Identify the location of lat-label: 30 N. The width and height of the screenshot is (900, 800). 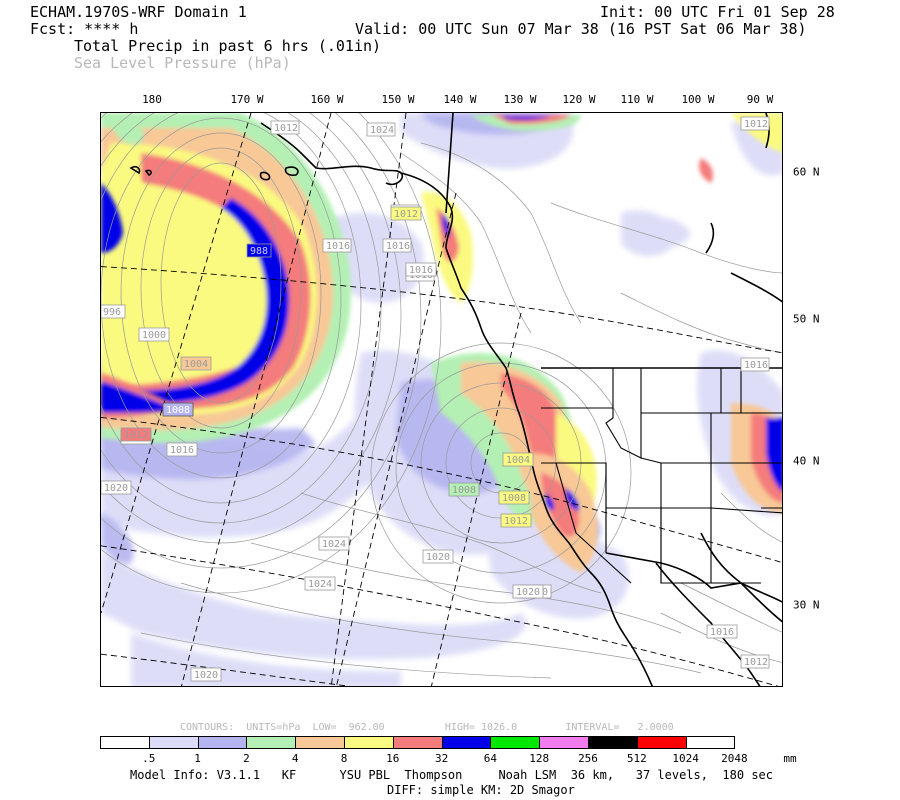
(806, 605).